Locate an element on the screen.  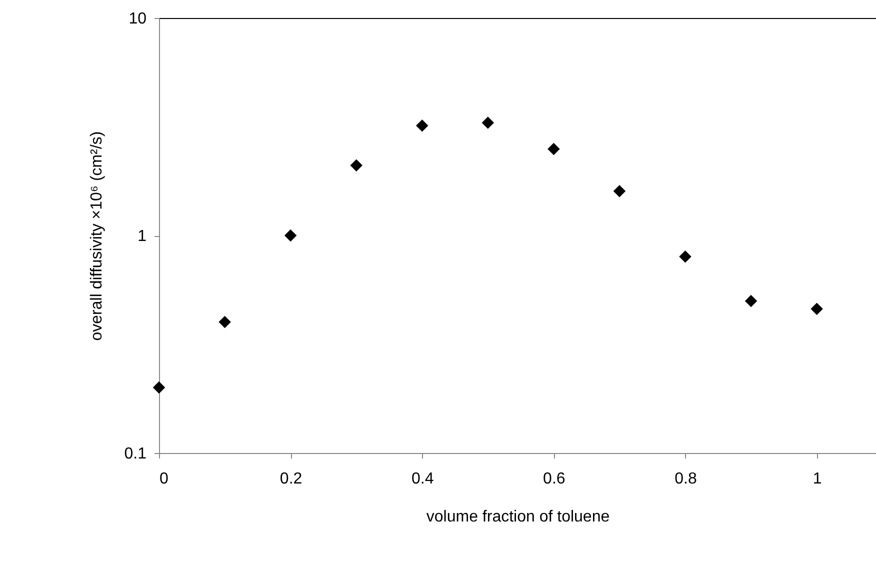
x-tick-label: 0.2 is located at coordinates (291, 479).